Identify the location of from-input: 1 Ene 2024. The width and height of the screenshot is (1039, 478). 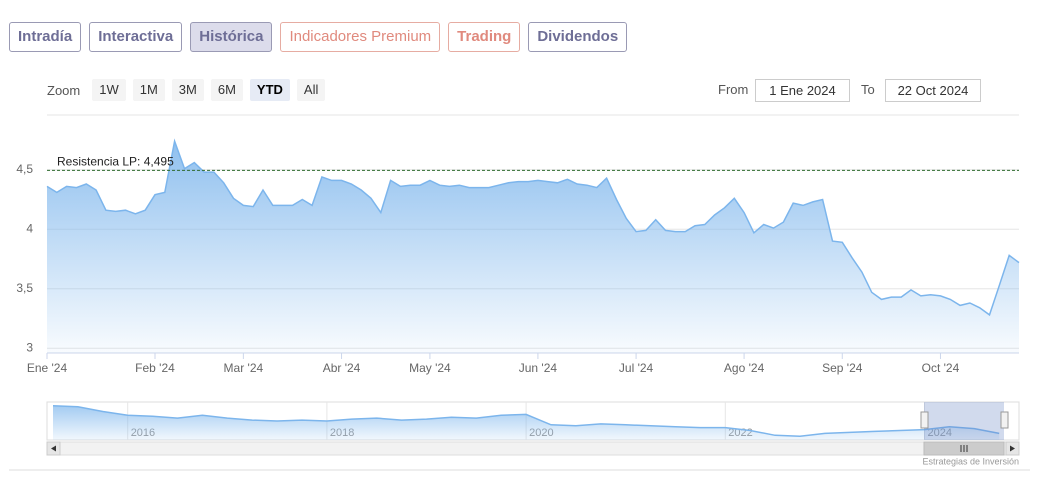
(802, 90).